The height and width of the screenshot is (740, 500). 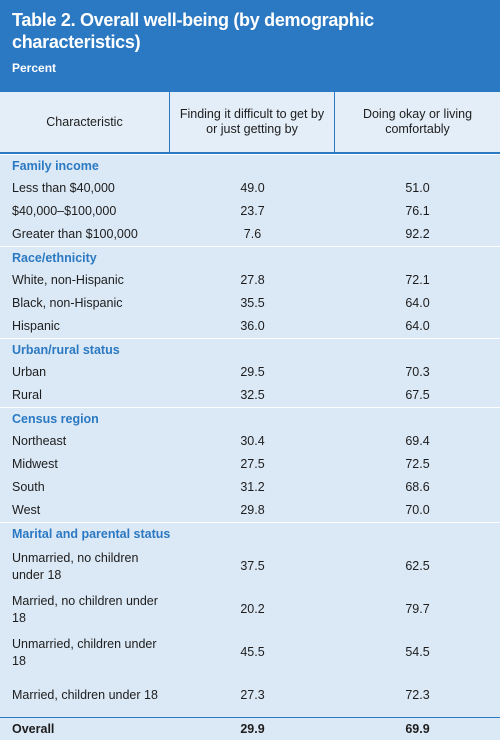 I want to click on table-row: Unmarried, no children under 18 37.5 62.5, so click(x=250, y=566).